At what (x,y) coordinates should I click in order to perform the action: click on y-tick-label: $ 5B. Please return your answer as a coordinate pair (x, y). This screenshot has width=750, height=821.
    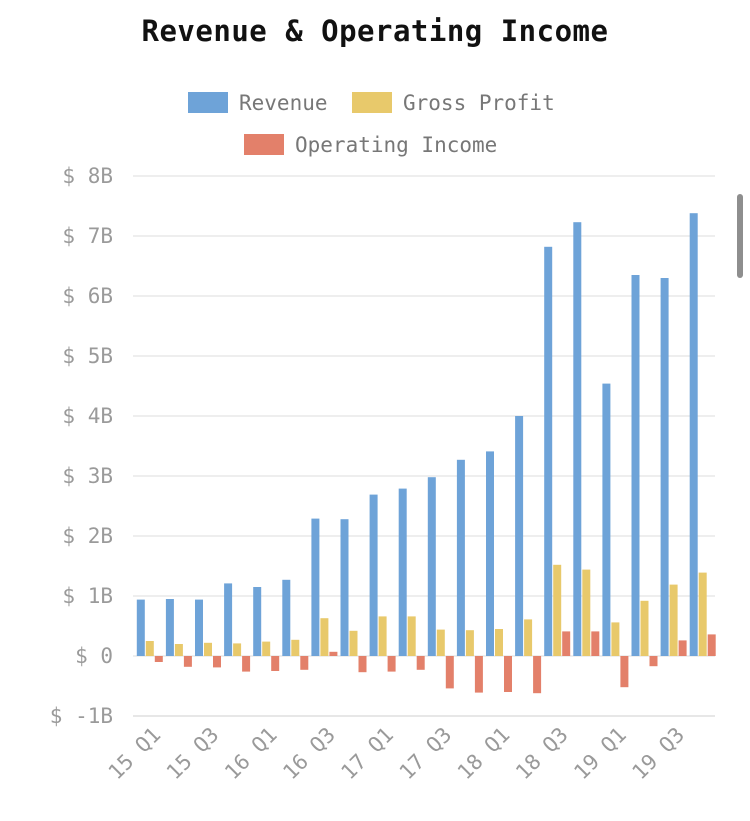
    Looking at the image, I should click on (87, 356).